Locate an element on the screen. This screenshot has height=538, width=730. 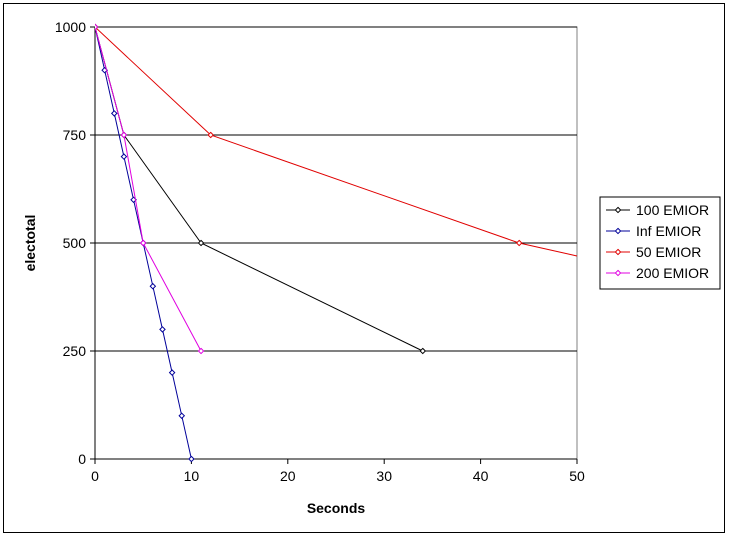
legend-item: 100 EMIOR is located at coordinates (657, 210).